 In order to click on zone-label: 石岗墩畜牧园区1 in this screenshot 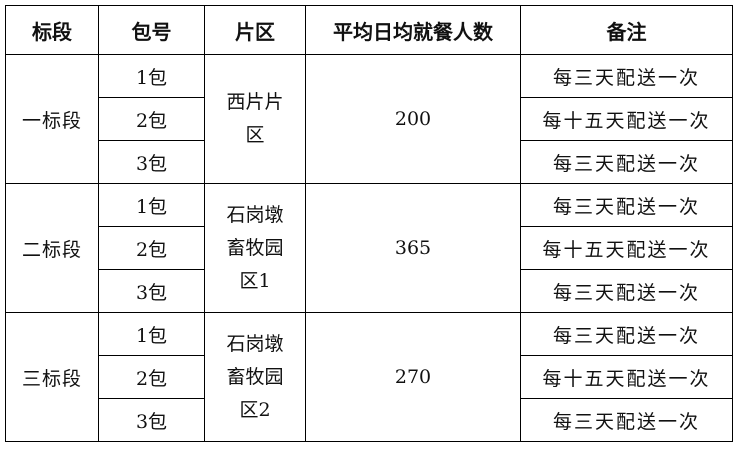, I will do `click(255, 247)`.